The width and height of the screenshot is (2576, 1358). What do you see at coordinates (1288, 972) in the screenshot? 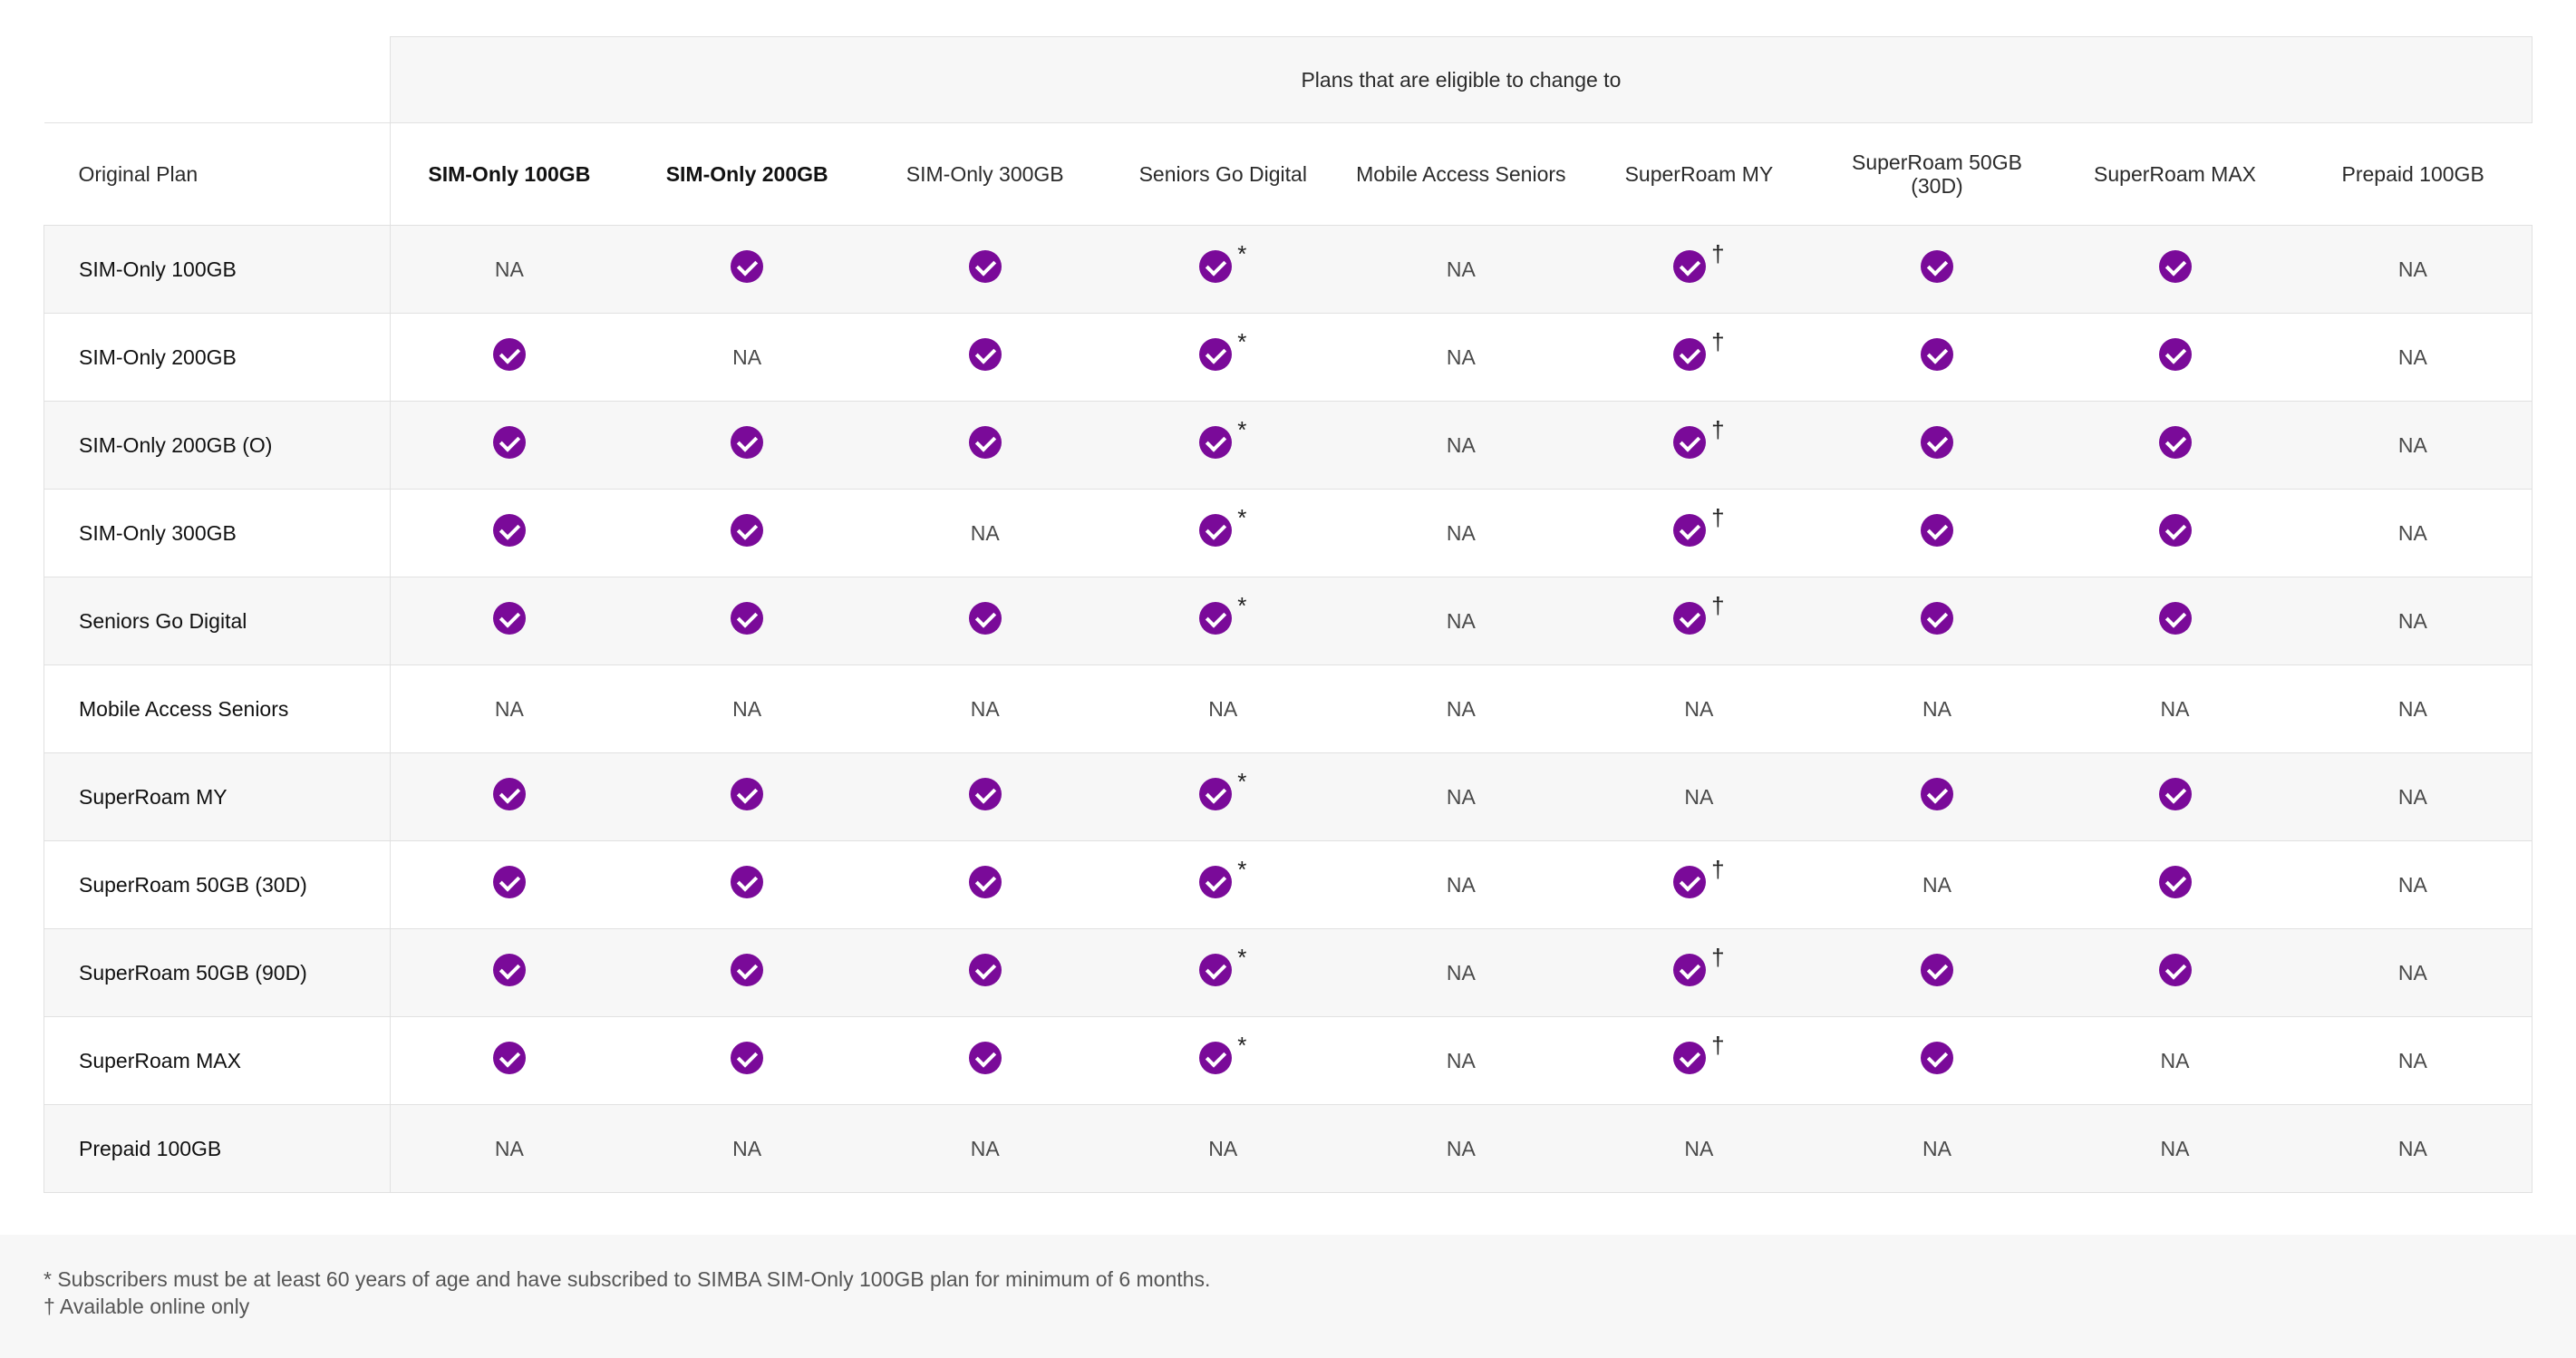
I see `table-row: SuperRoam 50GB (90D) * NA † NA` at bounding box center [1288, 972].